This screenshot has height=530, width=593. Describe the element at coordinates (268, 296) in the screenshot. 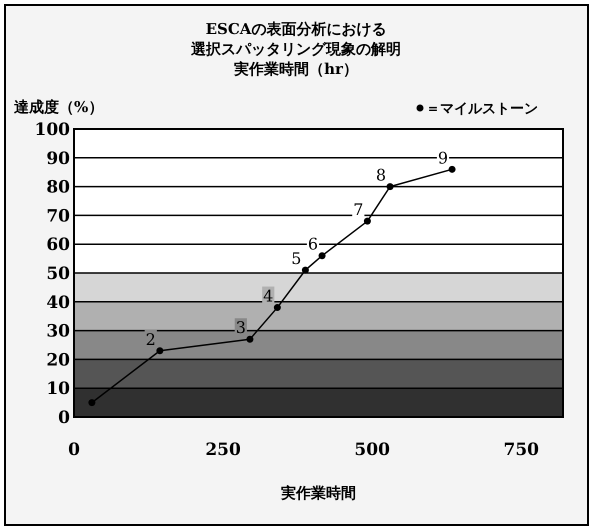

I see `annotation: 4` at that location.